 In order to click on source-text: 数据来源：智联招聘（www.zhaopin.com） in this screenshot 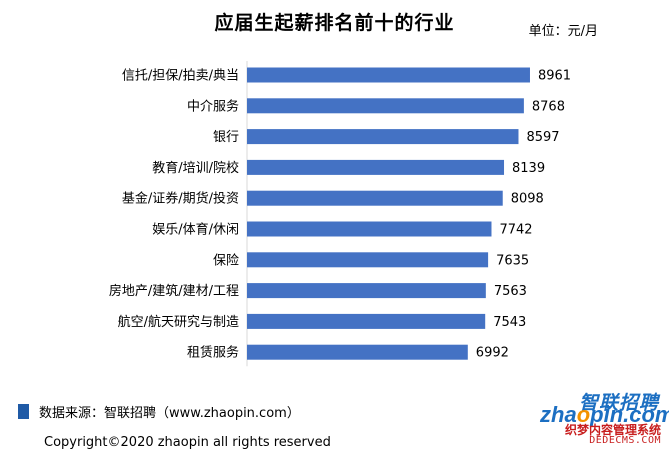, I will do `click(169, 413)`.